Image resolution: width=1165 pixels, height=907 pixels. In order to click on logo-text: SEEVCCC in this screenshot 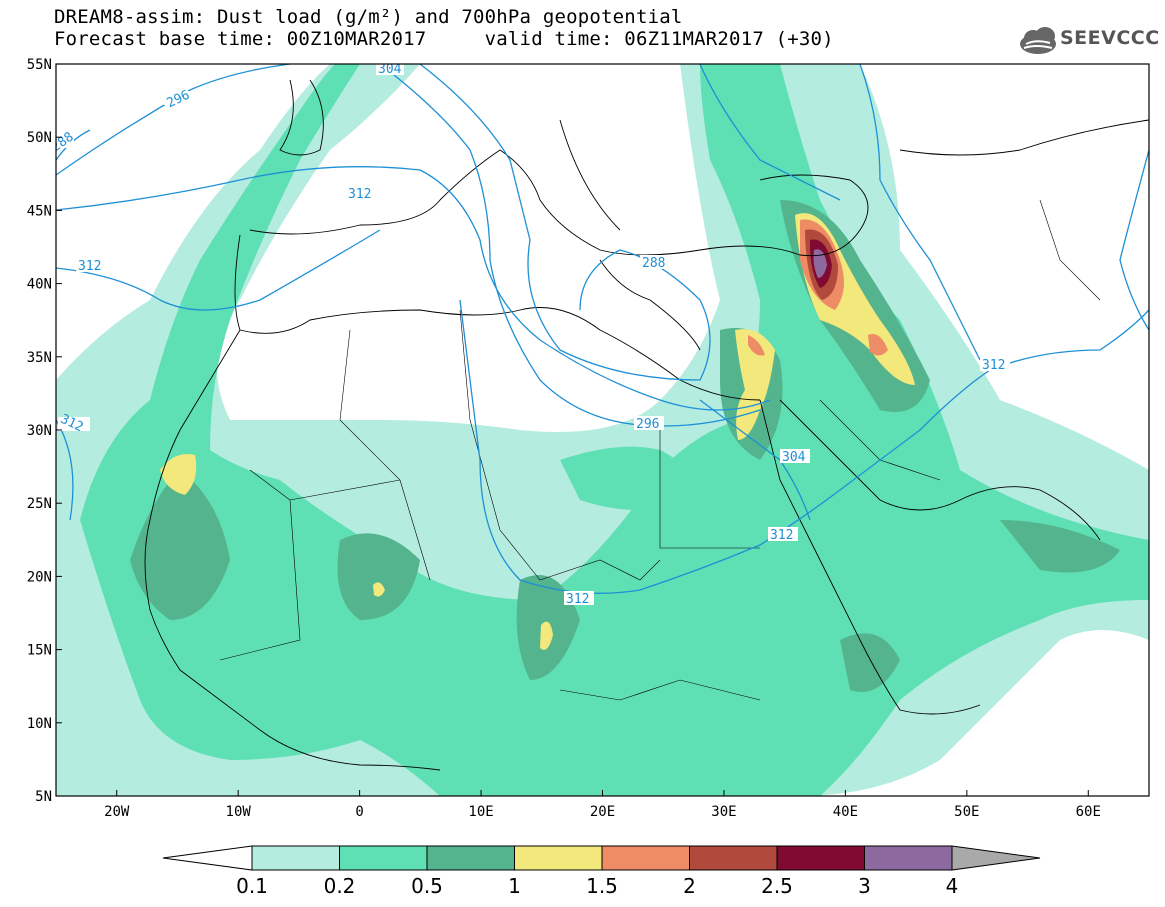, I will do `click(1110, 38)`.